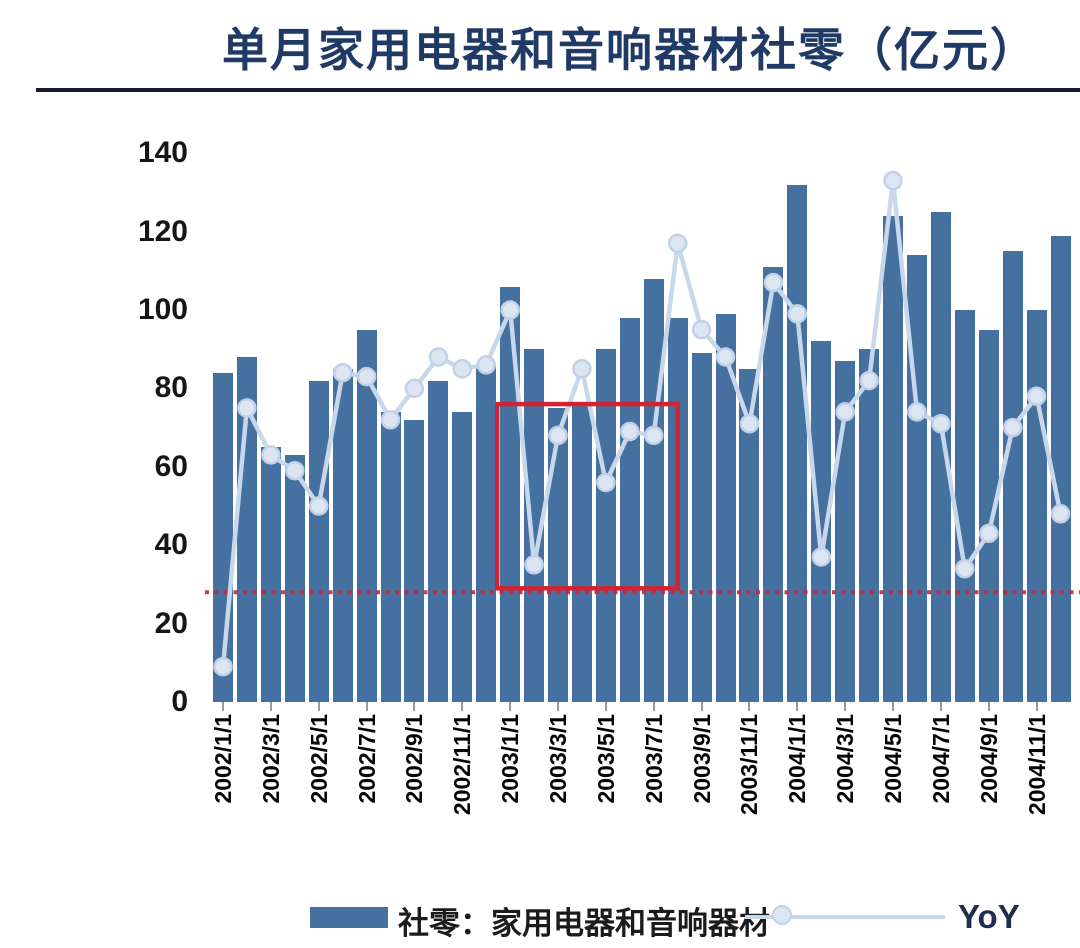 The image size is (1080, 948). What do you see at coordinates (677, 243) in the screenshot?
I see `yoy-marker-2003/8/1` at bounding box center [677, 243].